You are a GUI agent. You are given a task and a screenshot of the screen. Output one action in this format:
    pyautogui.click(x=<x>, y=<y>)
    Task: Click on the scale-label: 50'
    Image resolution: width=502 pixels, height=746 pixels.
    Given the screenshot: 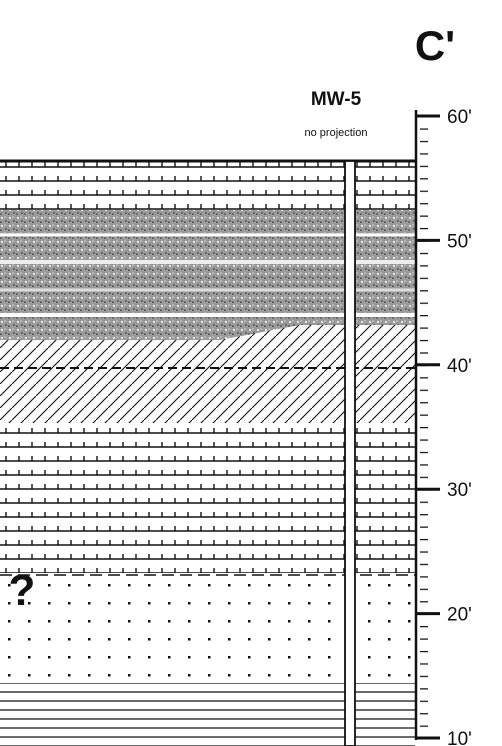 What is the action you would take?
    pyautogui.click(x=459, y=241)
    